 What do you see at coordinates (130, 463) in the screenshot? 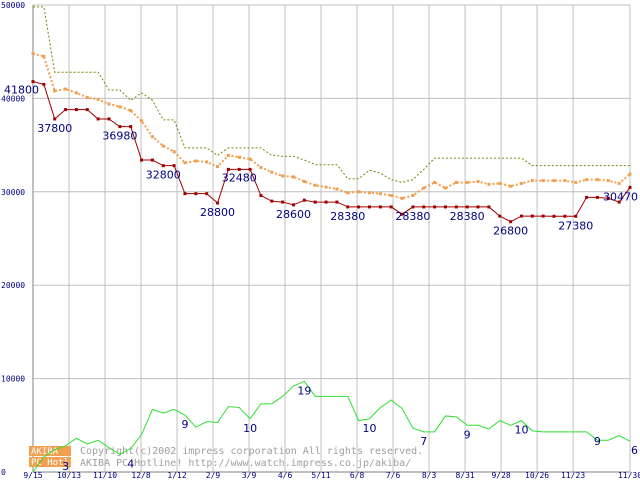
I see `data-label: 4` at bounding box center [130, 463].